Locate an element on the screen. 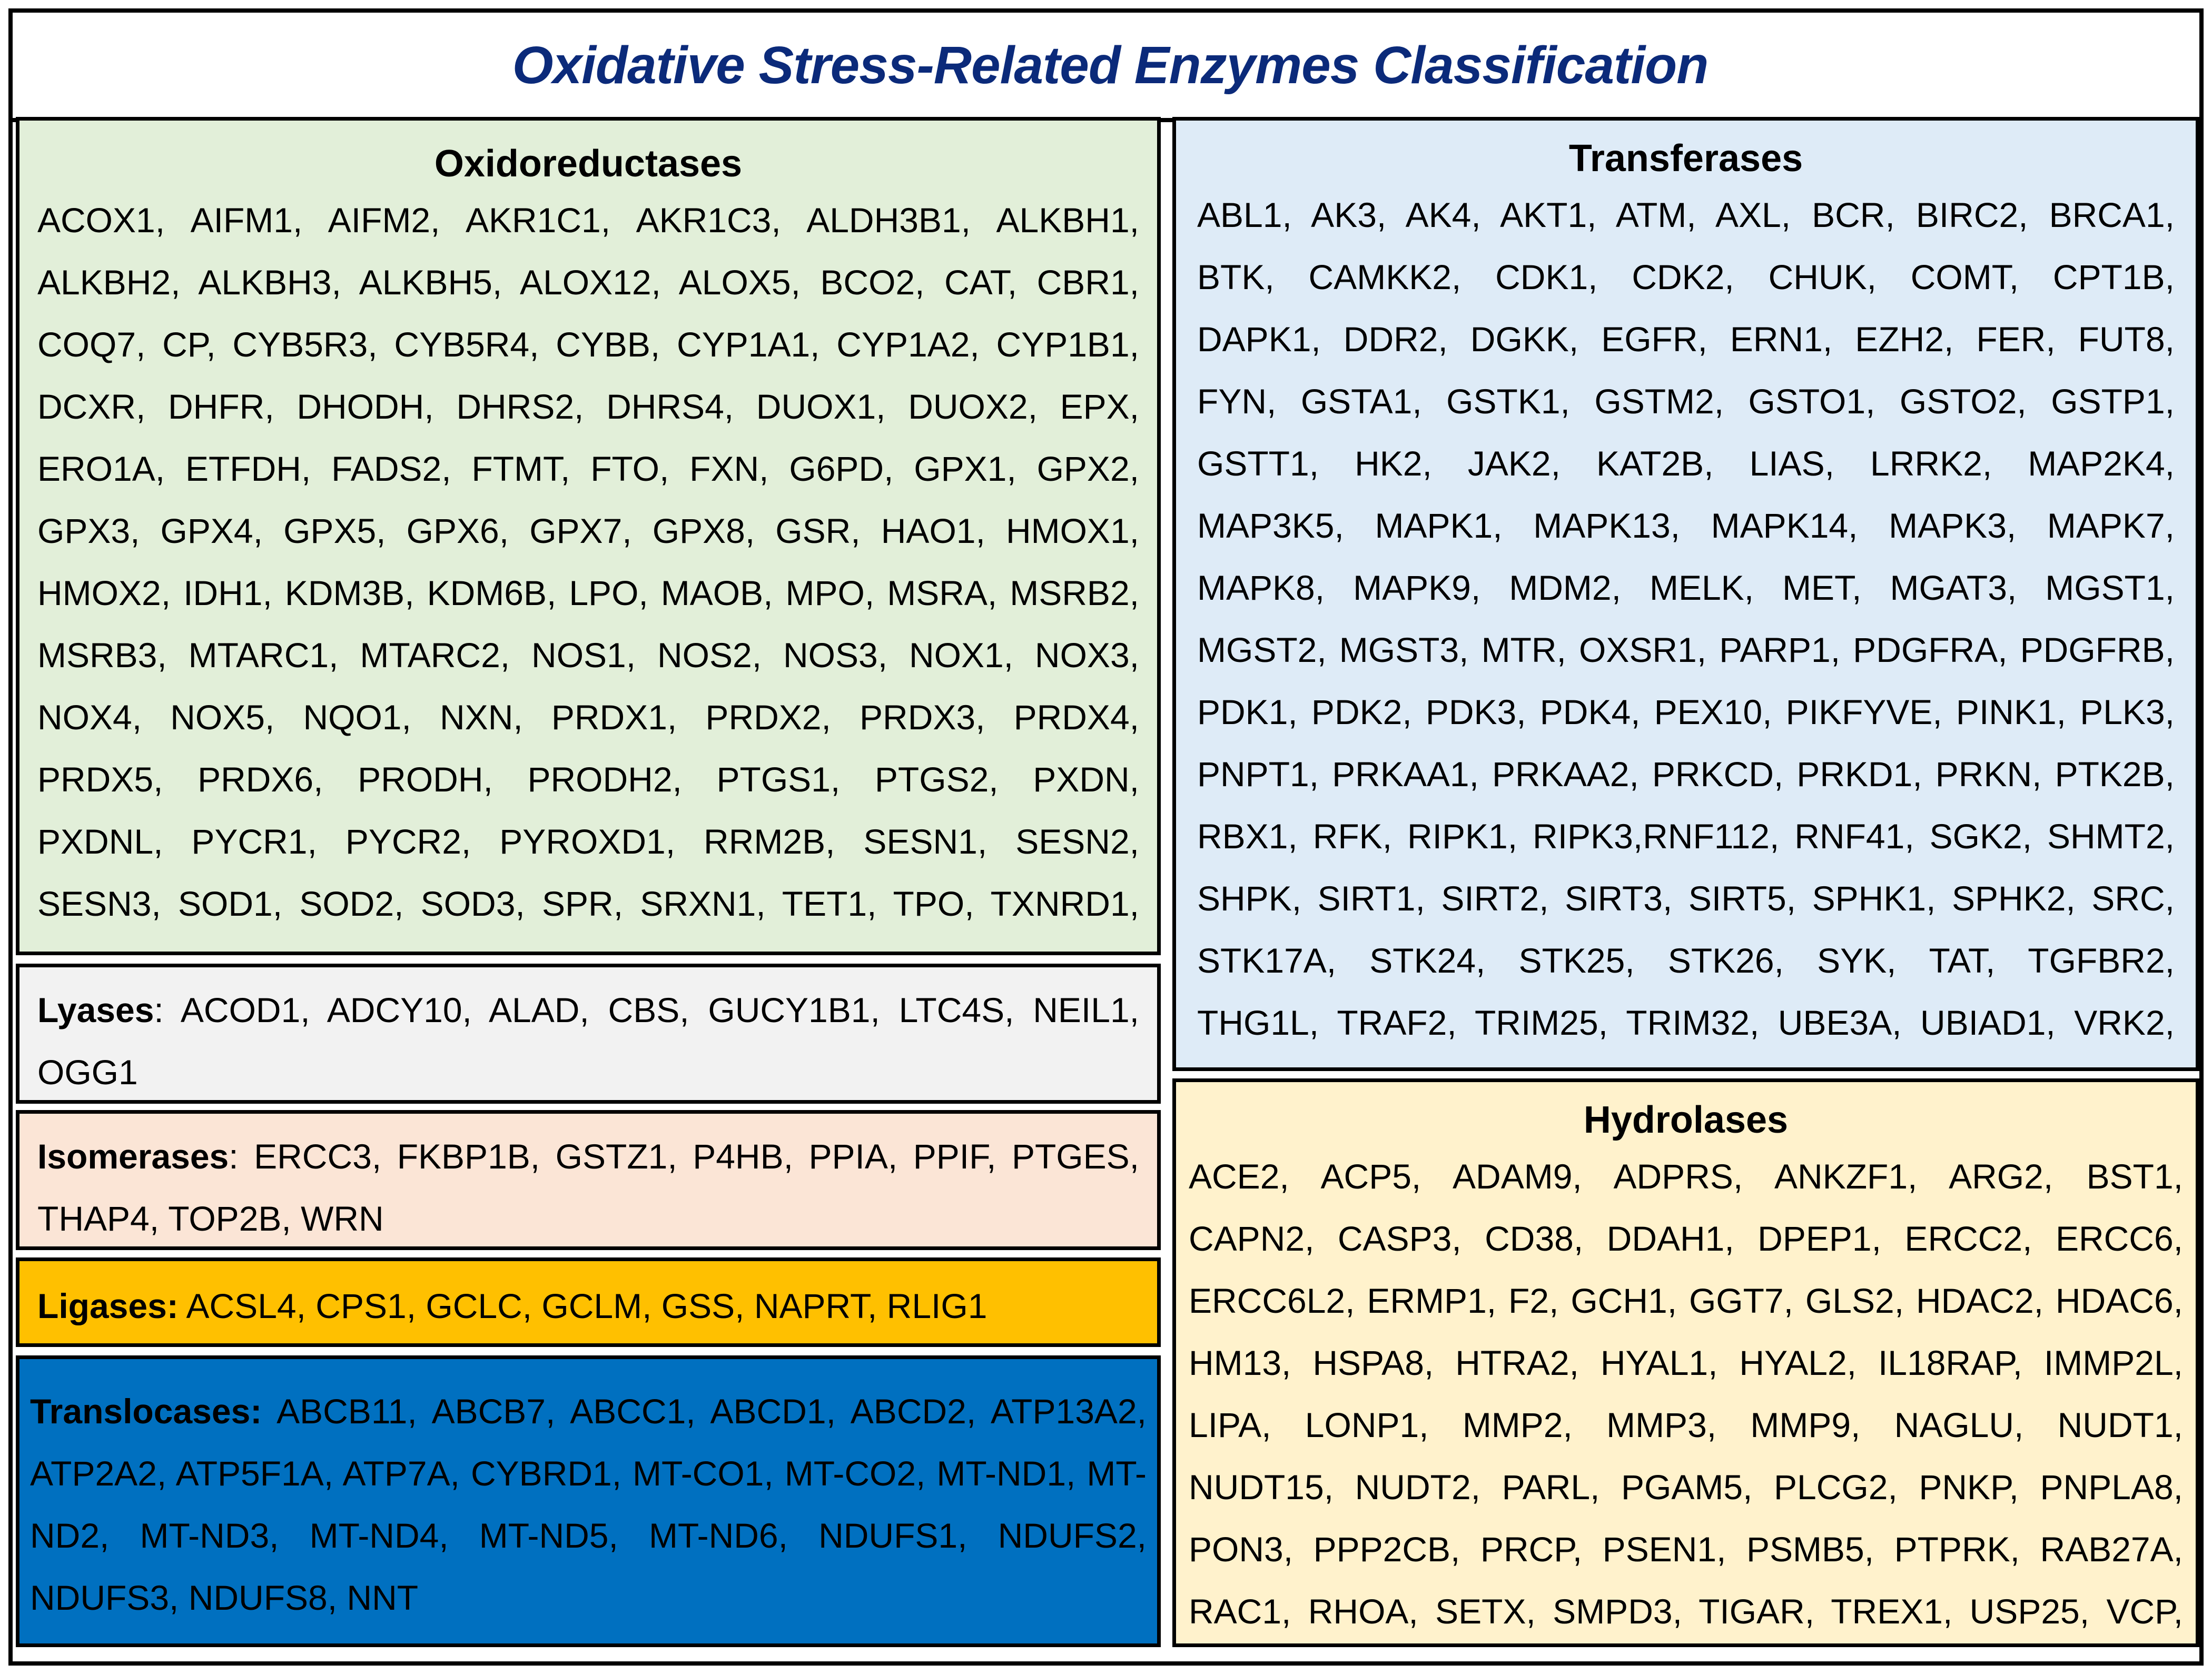 This screenshot has height=1674, width=2212. lyases-heading: Lyases is located at coordinates (95, 1009).